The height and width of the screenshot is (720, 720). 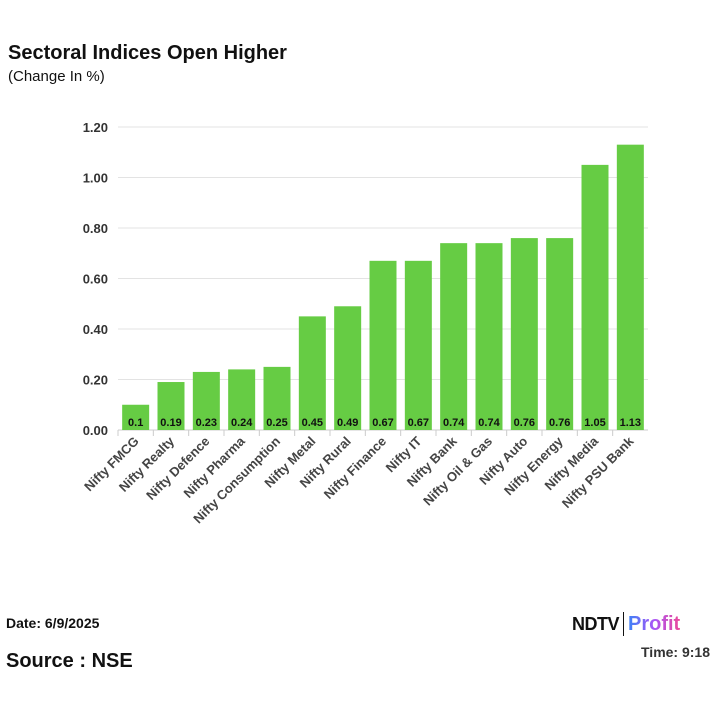 I want to click on chart-title: Sectoral Indices Open Higher, so click(x=147, y=53).